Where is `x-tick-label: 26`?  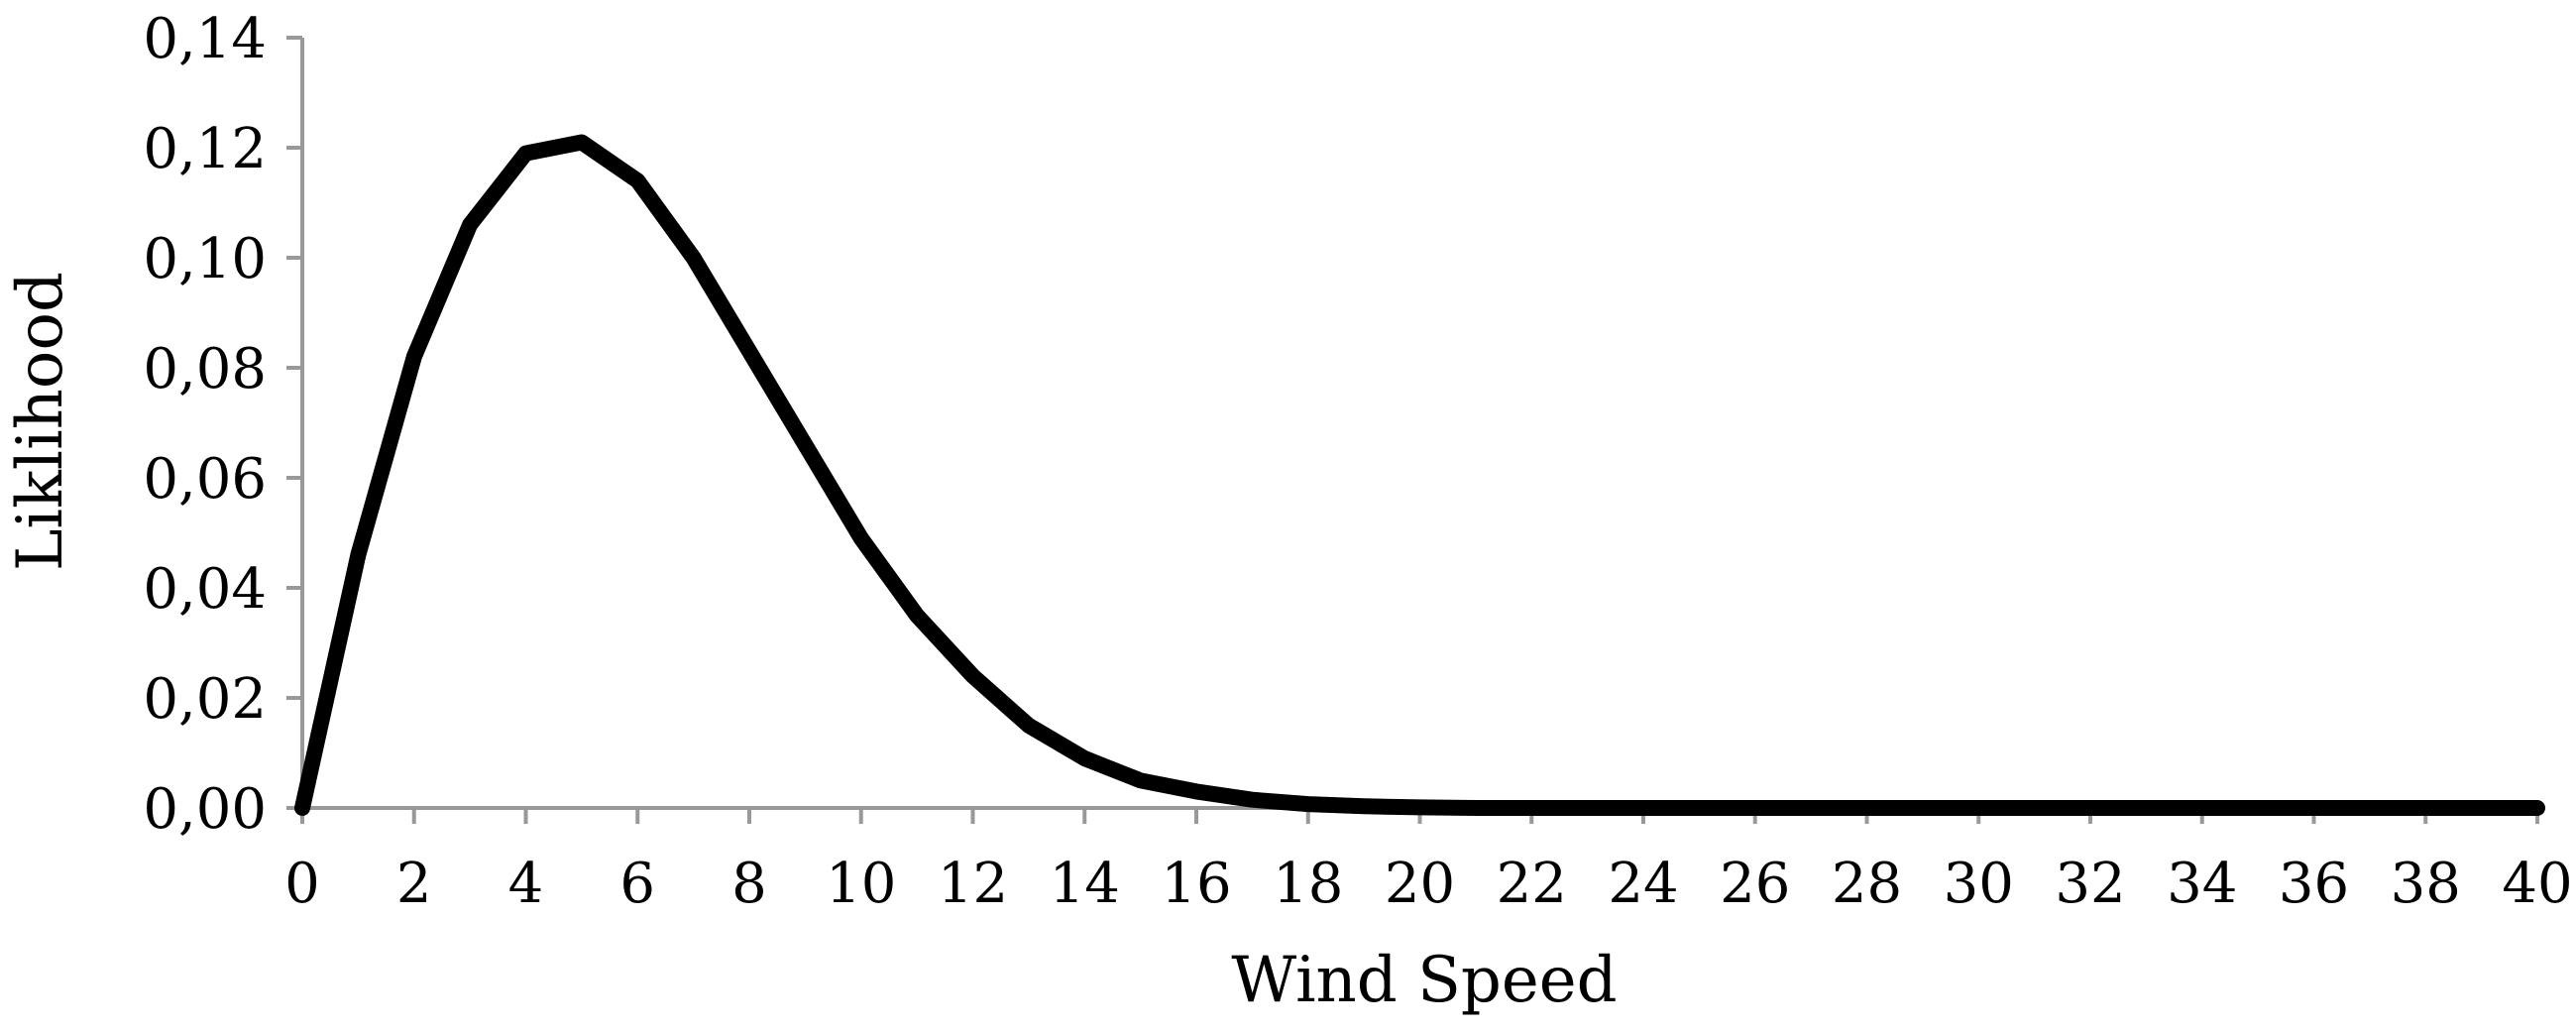 x-tick-label: 26 is located at coordinates (1755, 884).